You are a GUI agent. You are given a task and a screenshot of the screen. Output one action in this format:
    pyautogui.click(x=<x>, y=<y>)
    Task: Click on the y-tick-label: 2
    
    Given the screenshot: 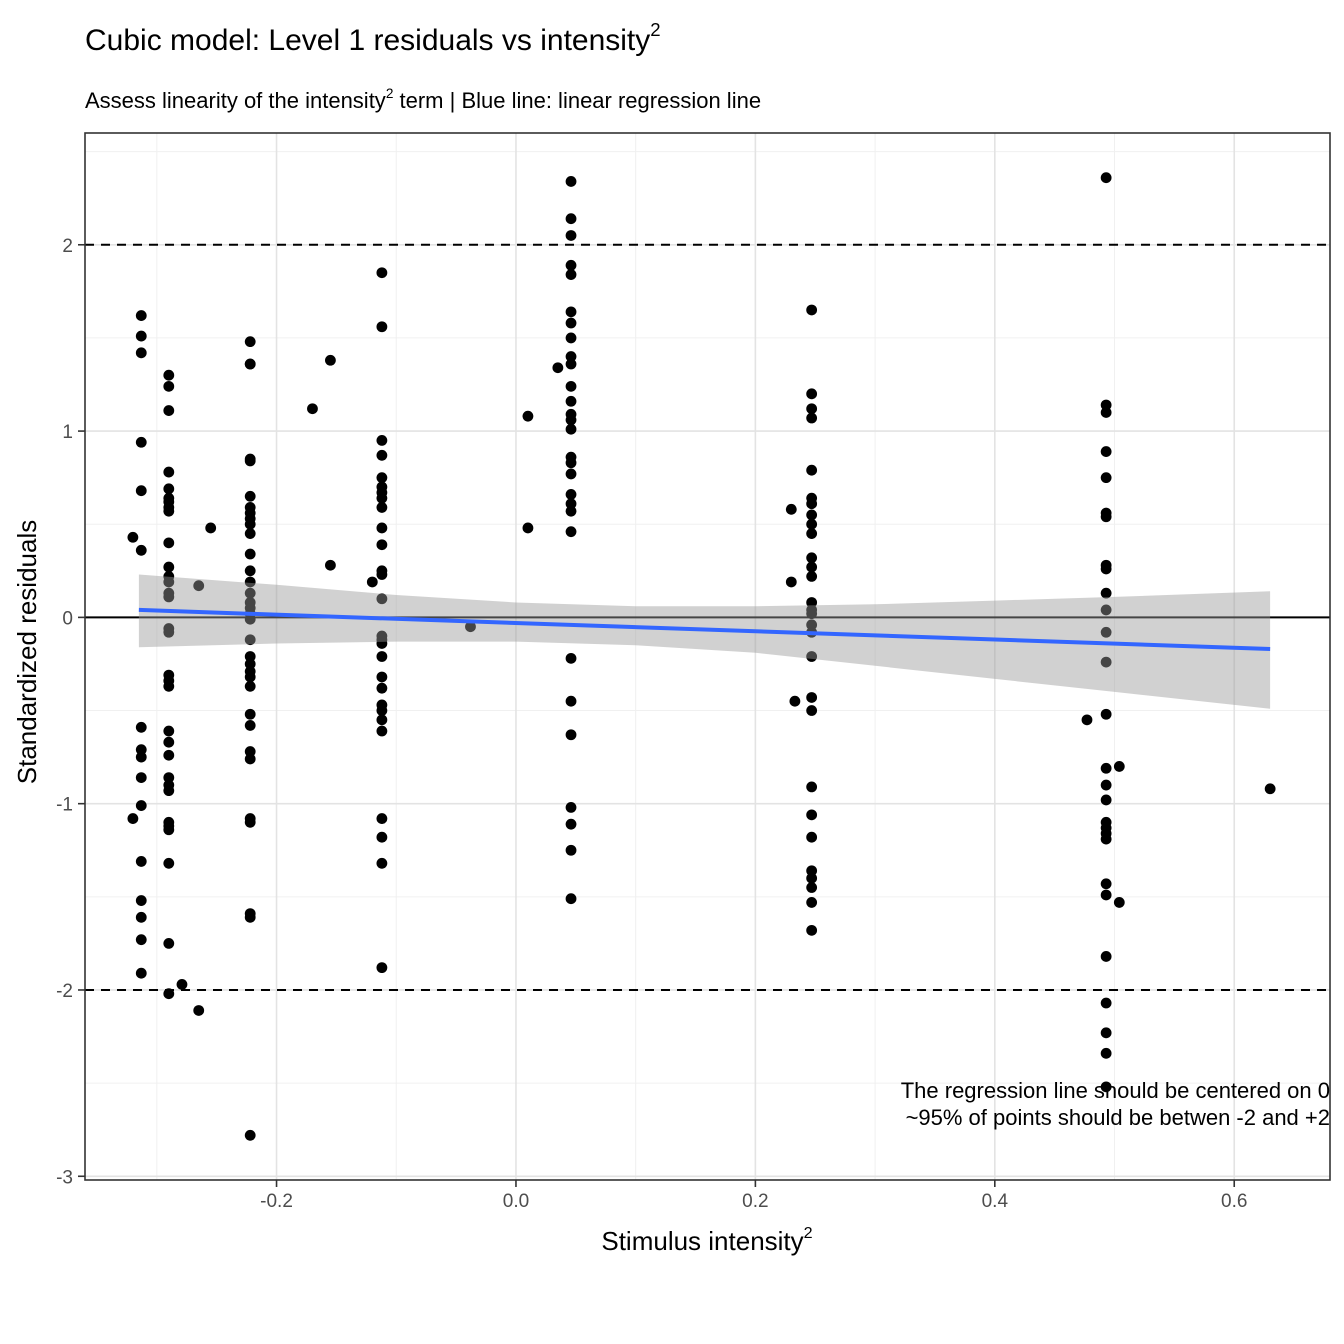 What is the action you would take?
    pyautogui.click(x=67, y=246)
    